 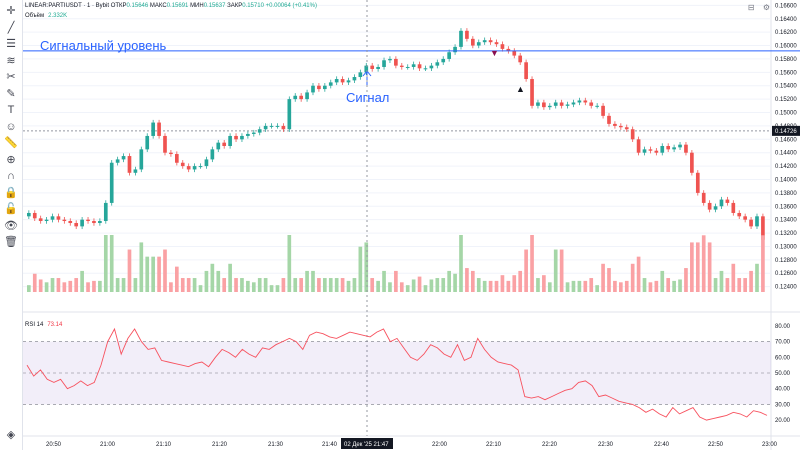 What do you see at coordinates (494, 445) in the screenshot?
I see `time-tick-label: 22:10` at bounding box center [494, 445].